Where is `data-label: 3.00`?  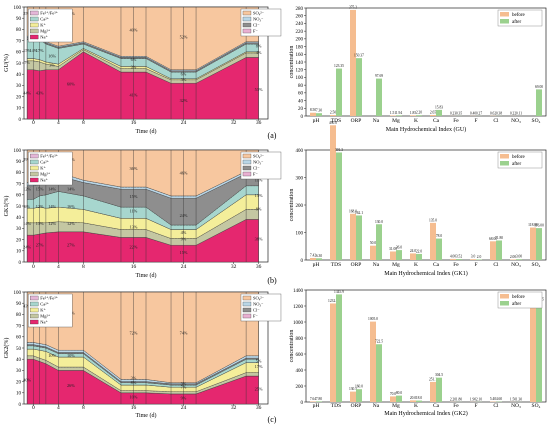 data-label: 3.00 is located at coordinates (519, 257).